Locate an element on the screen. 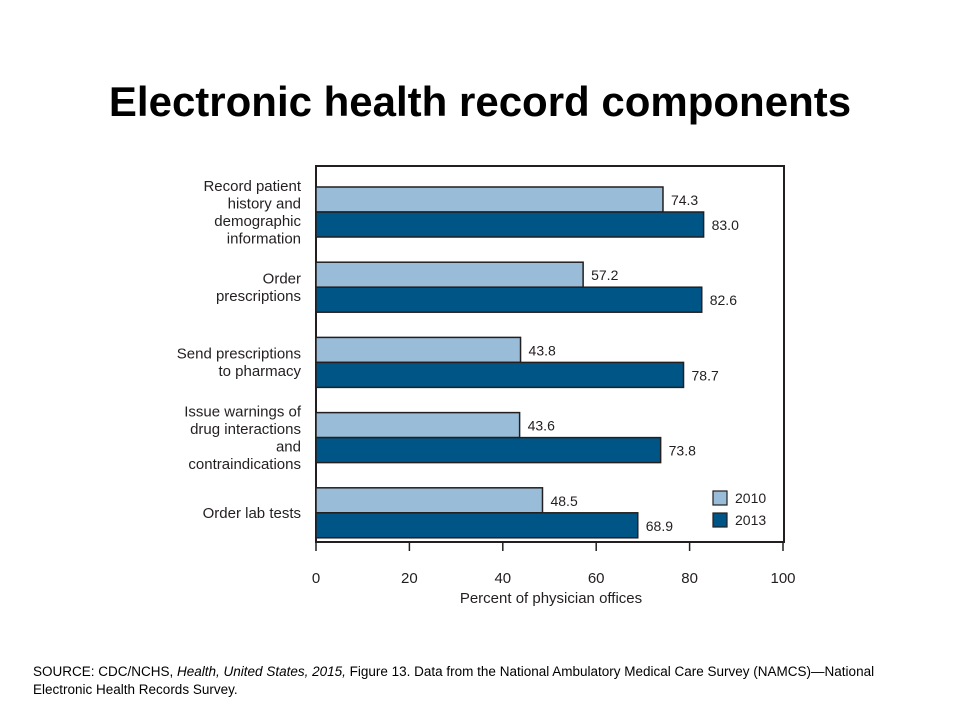 Image resolution: width=960 pixels, height=720 pixels. x-tick-label: 60 is located at coordinates (596, 578).